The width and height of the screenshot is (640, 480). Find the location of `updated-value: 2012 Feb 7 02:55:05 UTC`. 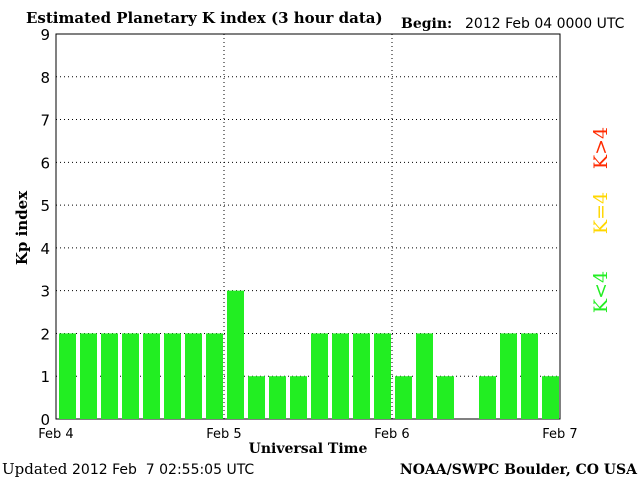

updated-value: 2012 Feb 7 02:55:05 UTC is located at coordinates (163, 470).